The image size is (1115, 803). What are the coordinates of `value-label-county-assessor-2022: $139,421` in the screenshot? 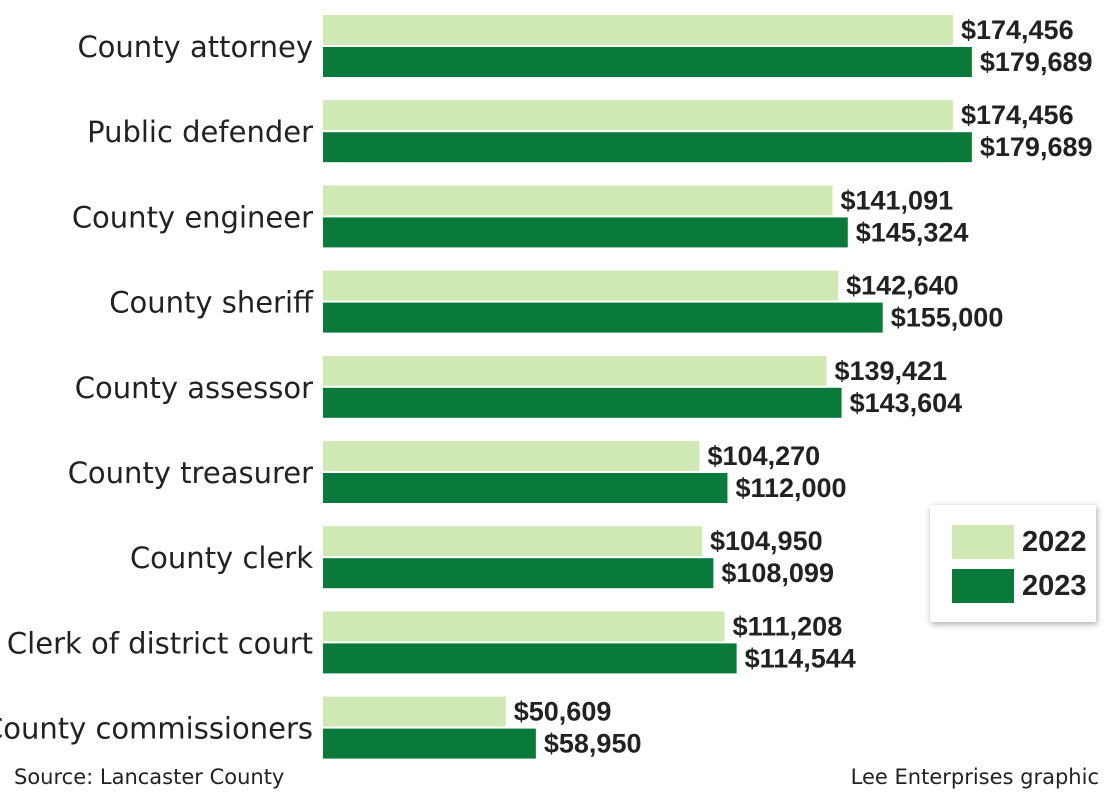 It's located at (890, 371).